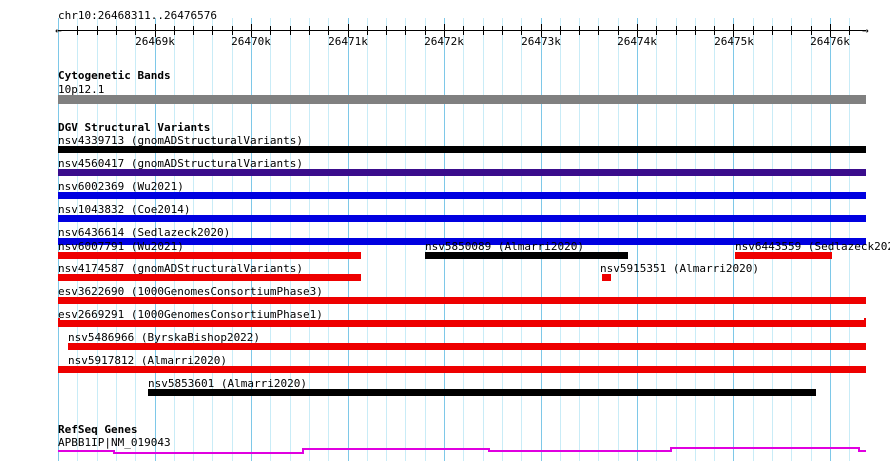 The width and height of the screenshot is (890, 461). Describe the element at coordinates (98, 429) in the screenshot. I see `section-title-refseq-genes: RefSeq Genes` at that location.